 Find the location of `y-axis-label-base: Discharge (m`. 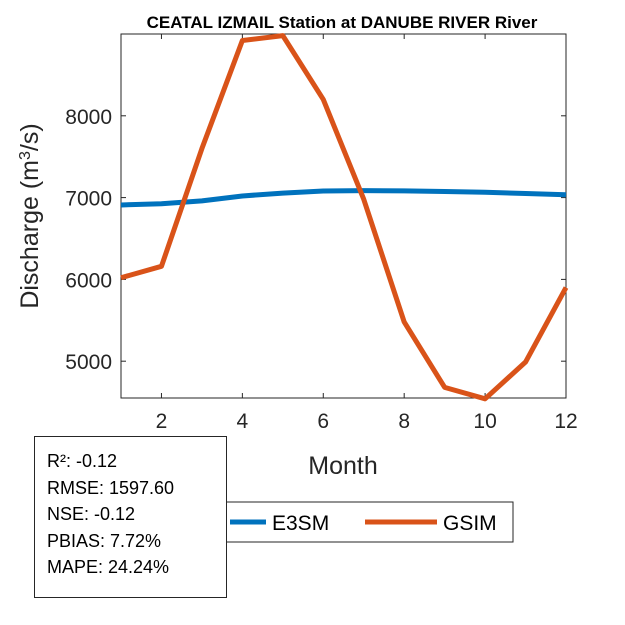

y-axis-label-base: Discharge (m is located at coordinates (30, 234).